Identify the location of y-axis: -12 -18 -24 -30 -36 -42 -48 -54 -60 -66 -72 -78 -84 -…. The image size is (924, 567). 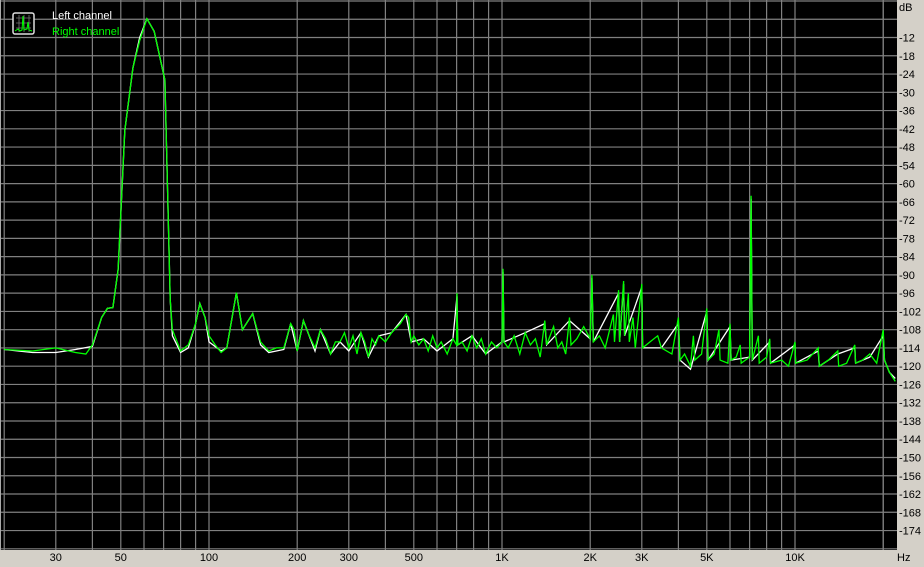
(910, 285).